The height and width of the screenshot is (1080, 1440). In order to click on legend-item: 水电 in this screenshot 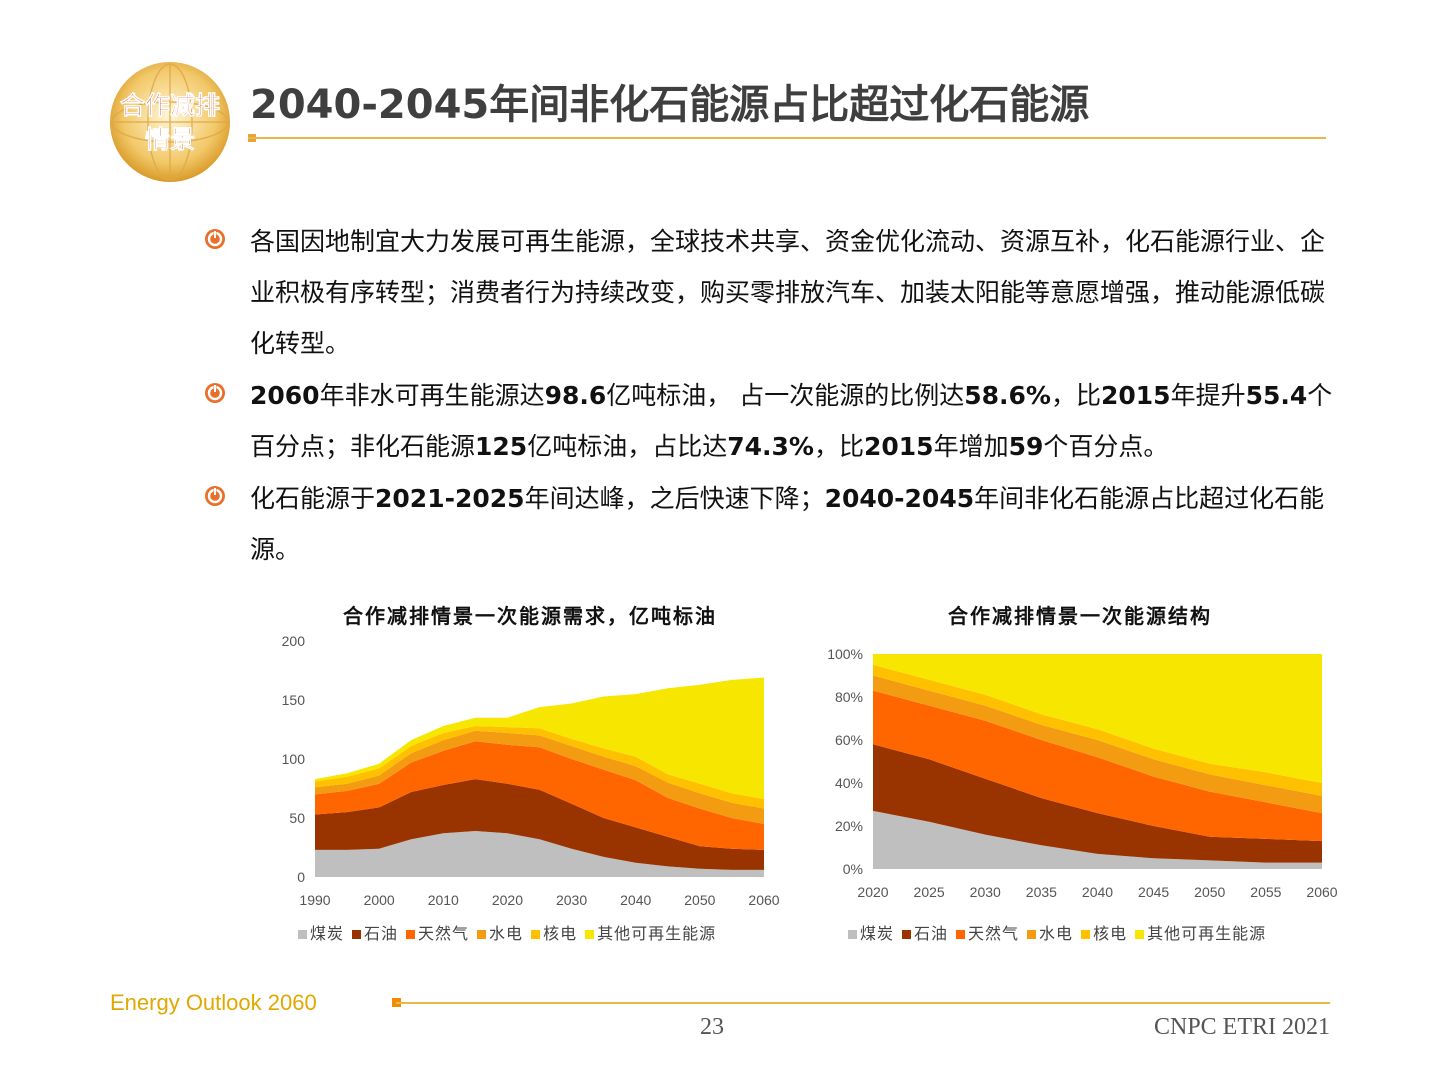, I will do `click(1050, 932)`.